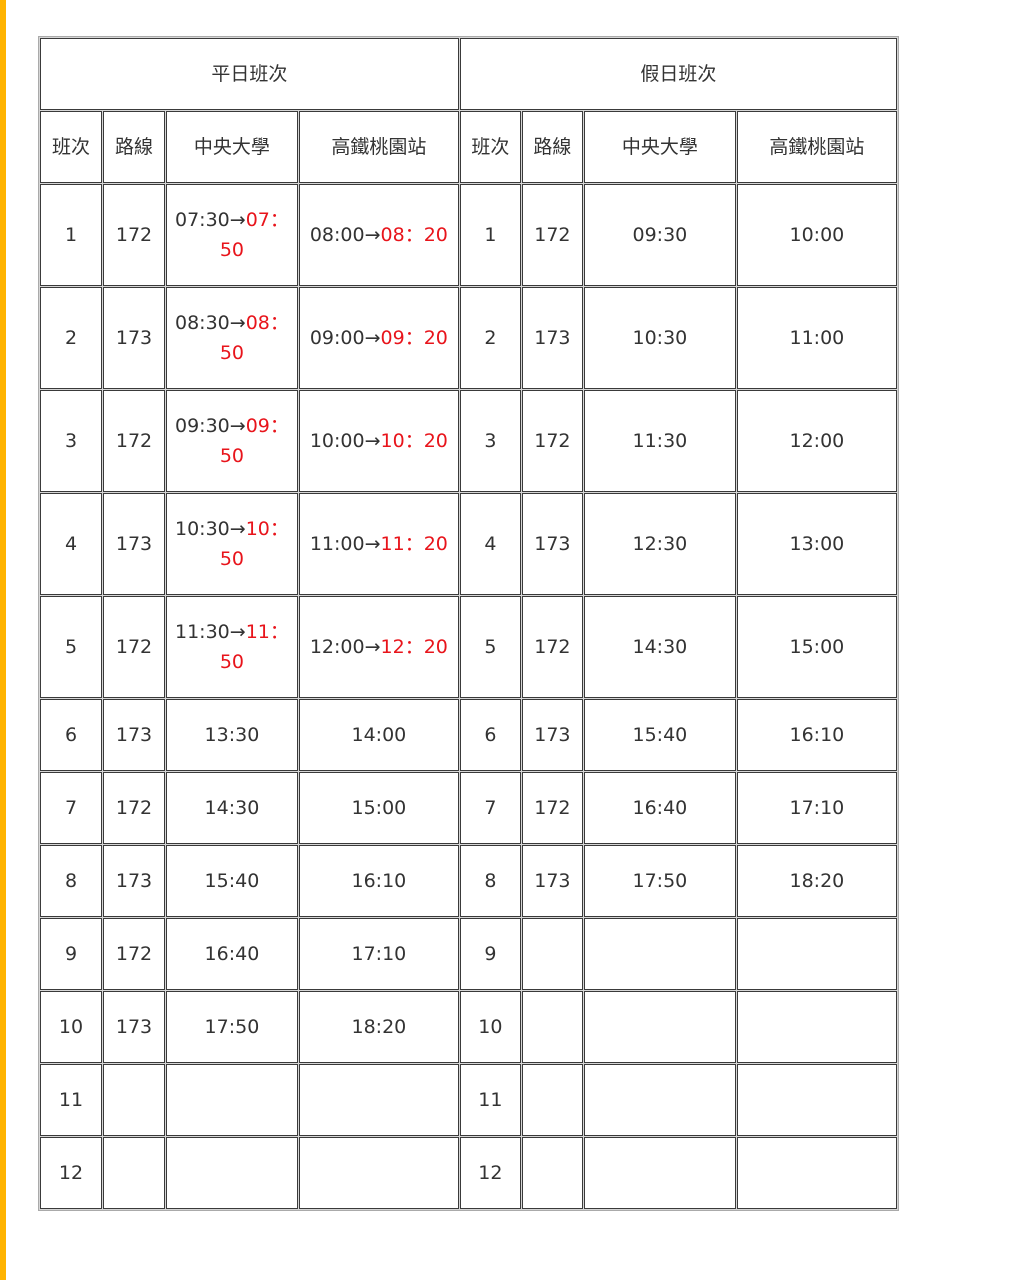 Image resolution: width=1027 pixels, height=1280 pixels. I want to click on holiday-trip-no: 8, so click(490, 881).